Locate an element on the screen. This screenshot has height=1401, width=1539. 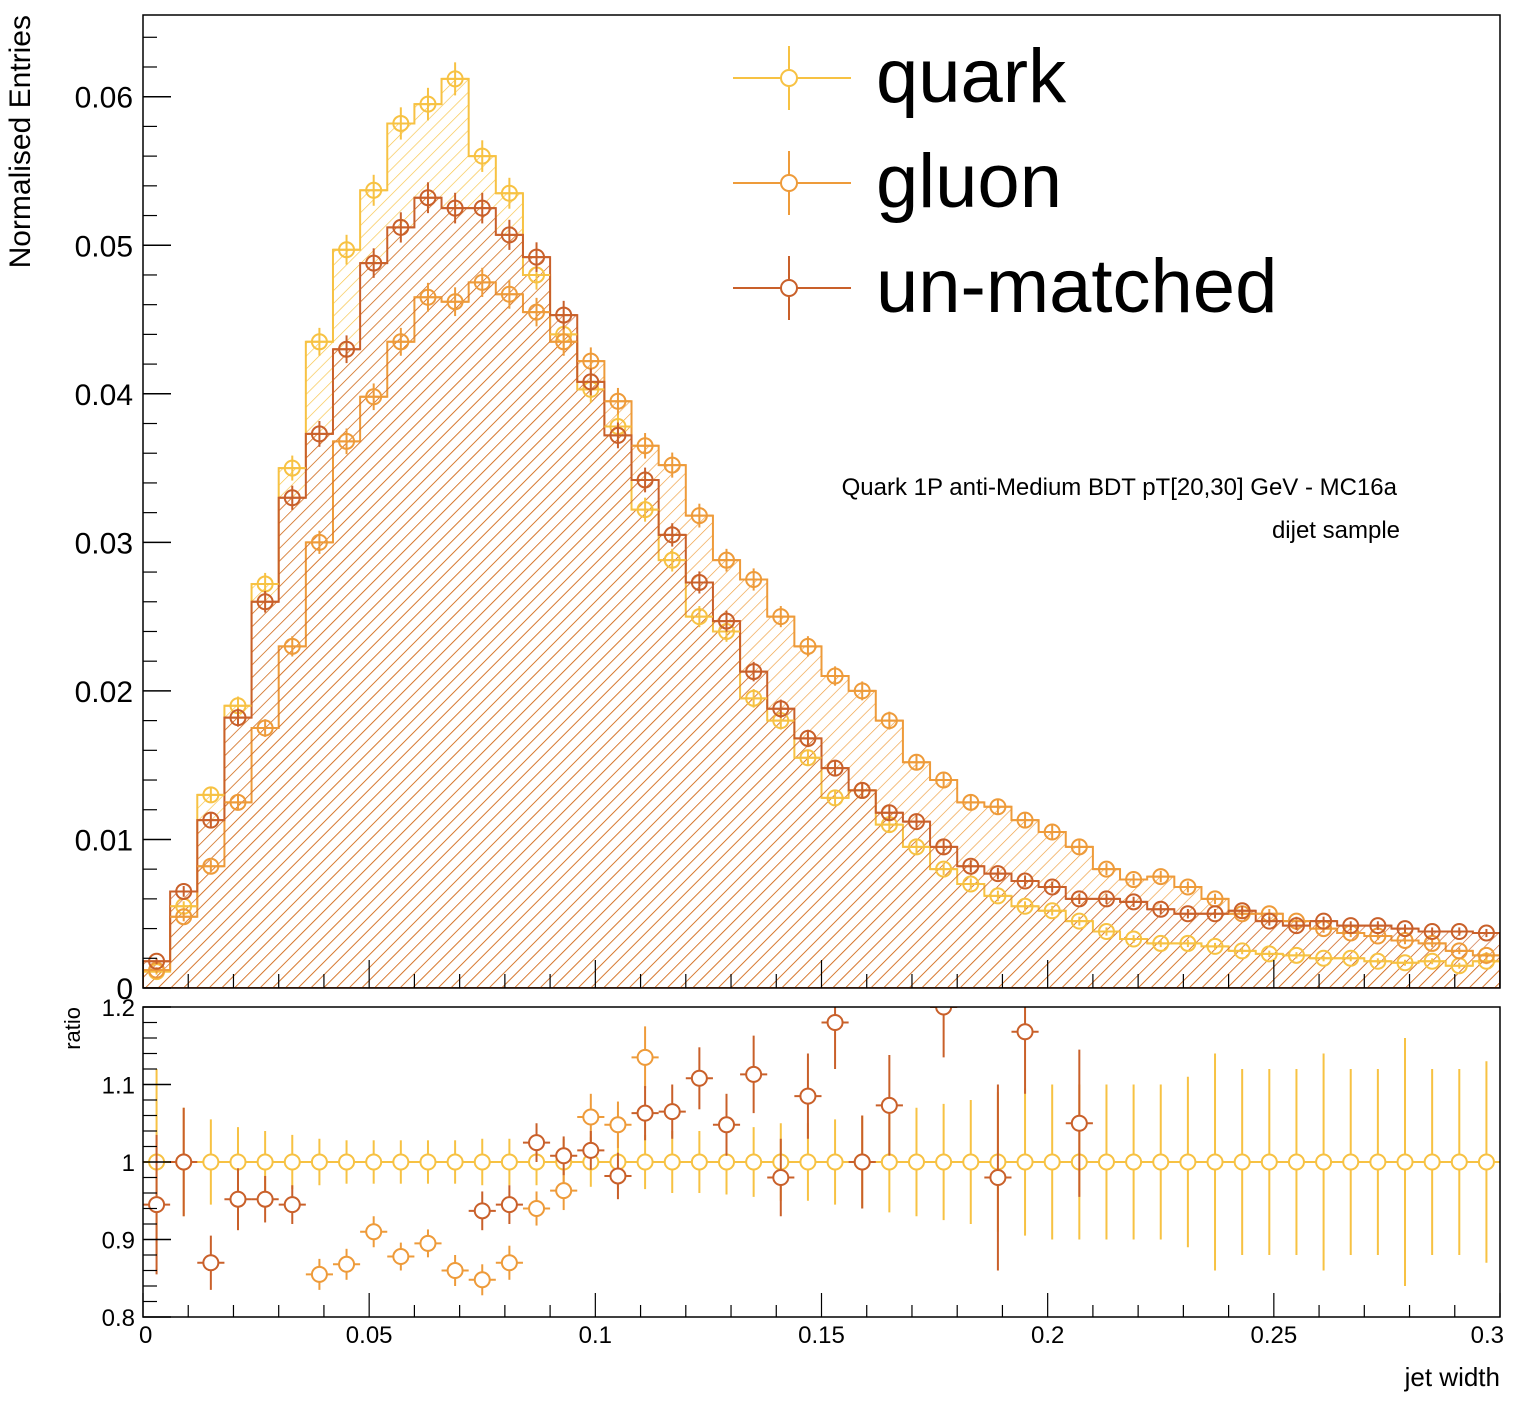
x-tick-label: 0.1 is located at coordinates (595, 1335).